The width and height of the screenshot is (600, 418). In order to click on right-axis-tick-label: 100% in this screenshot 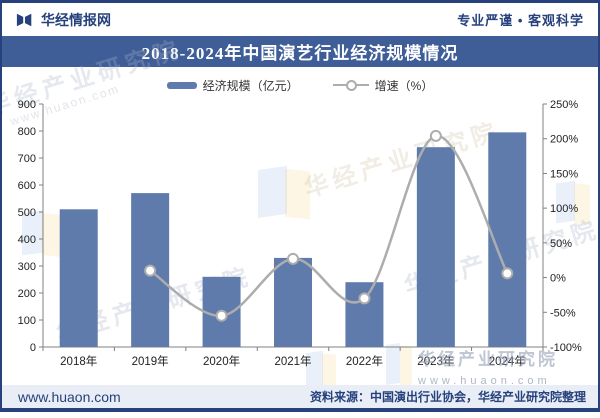, I will do `click(564, 209)`.